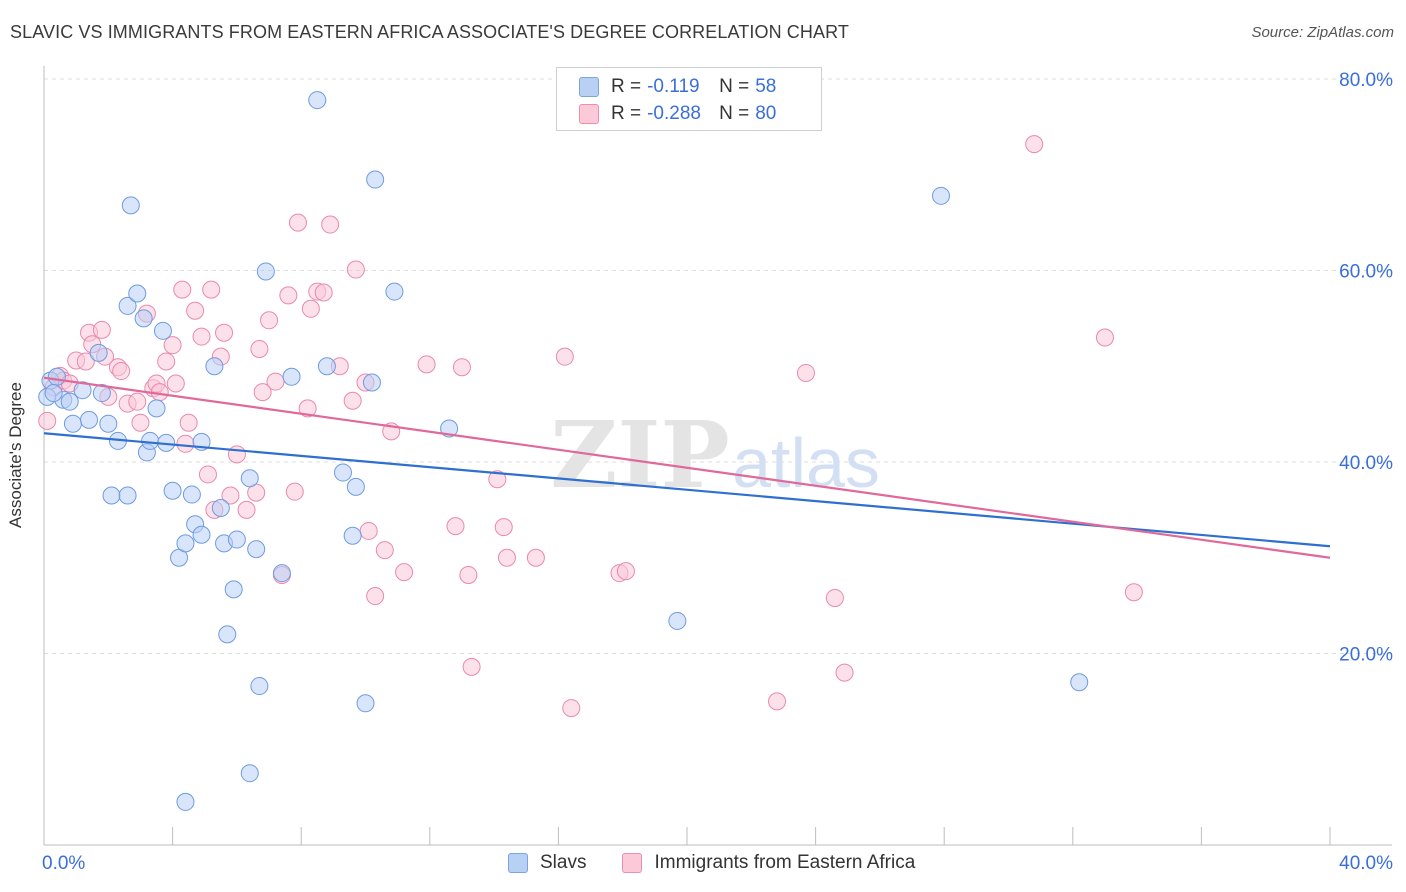 The image size is (1406, 892). What do you see at coordinates (1366, 655) in the screenshot?
I see `y-tick-label: 20.0%` at bounding box center [1366, 655].